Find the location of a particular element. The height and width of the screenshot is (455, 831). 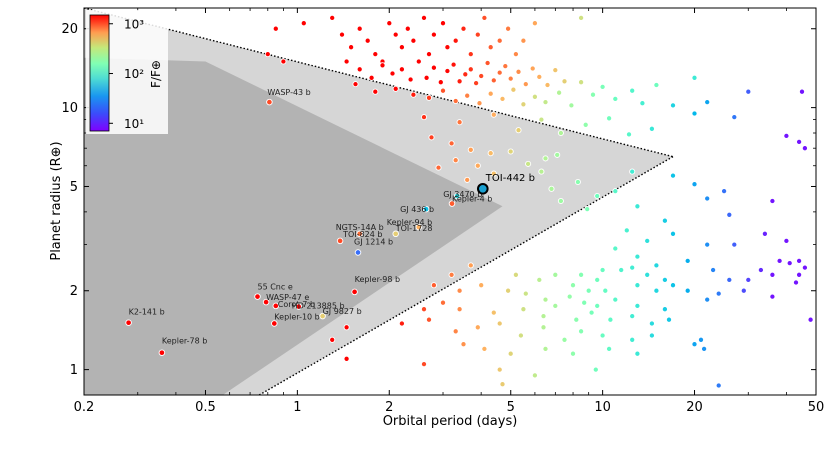

x-tick-label: 0.2 is located at coordinates (84, 407).